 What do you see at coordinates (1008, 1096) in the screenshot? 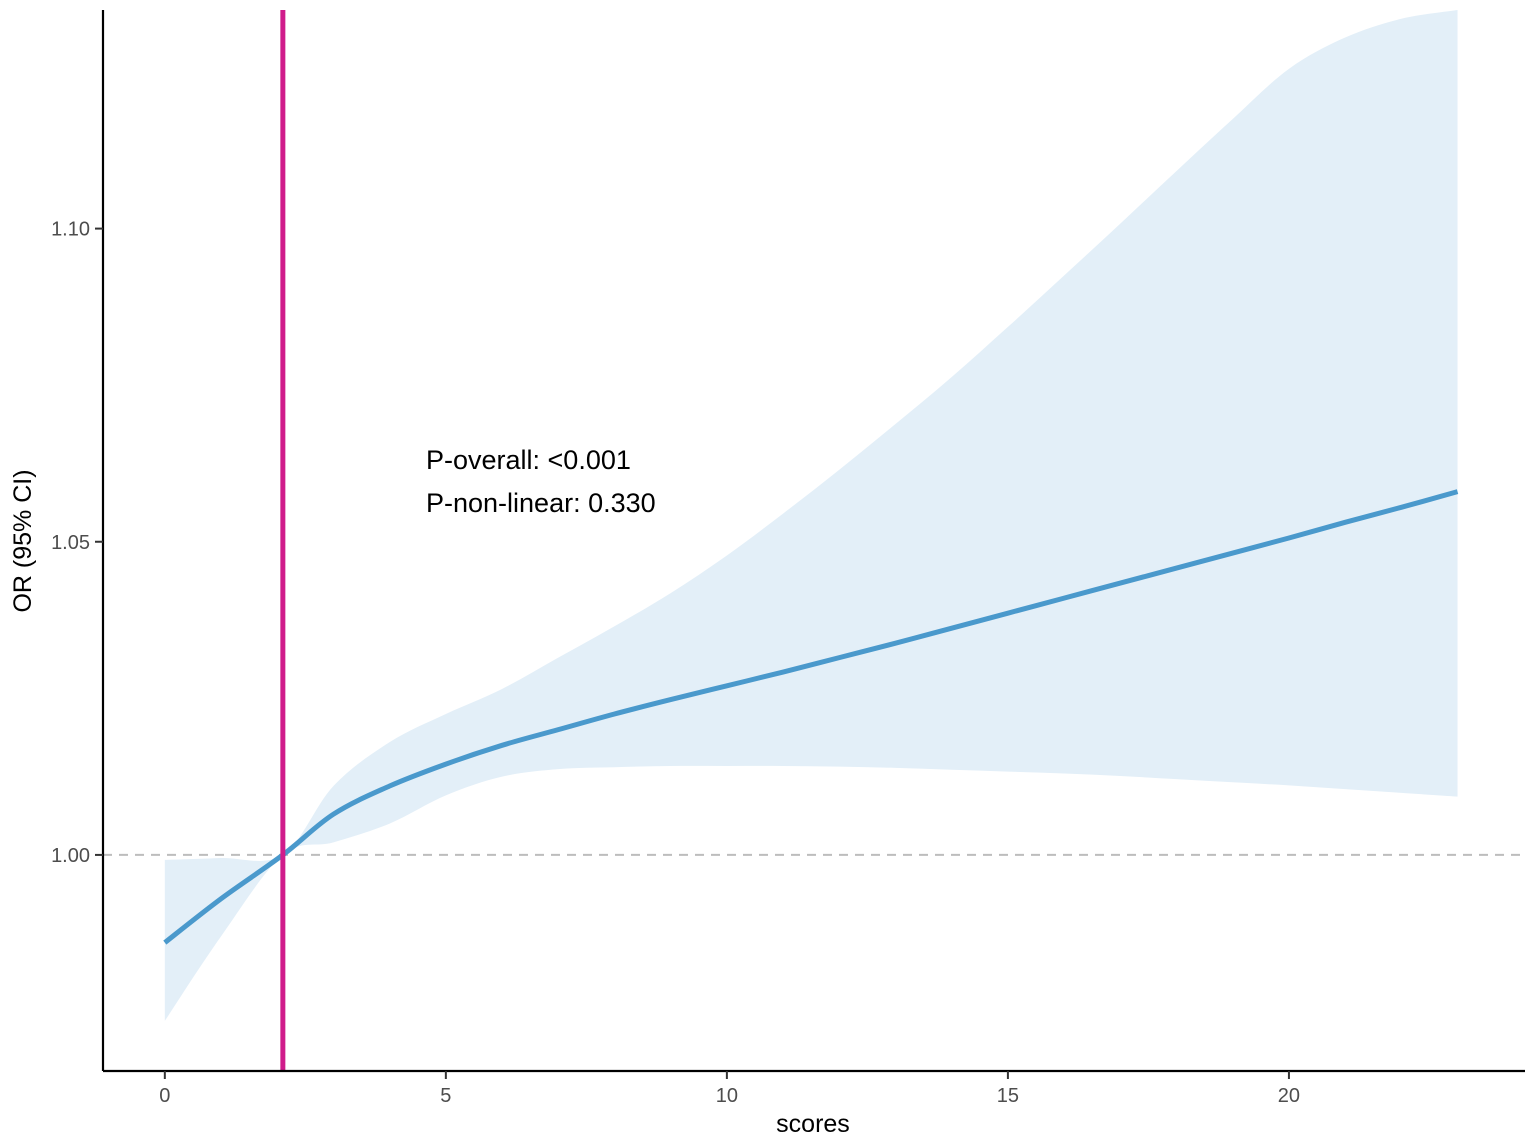
I see `x-tick-label: 15` at bounding box center [1008, 1096].